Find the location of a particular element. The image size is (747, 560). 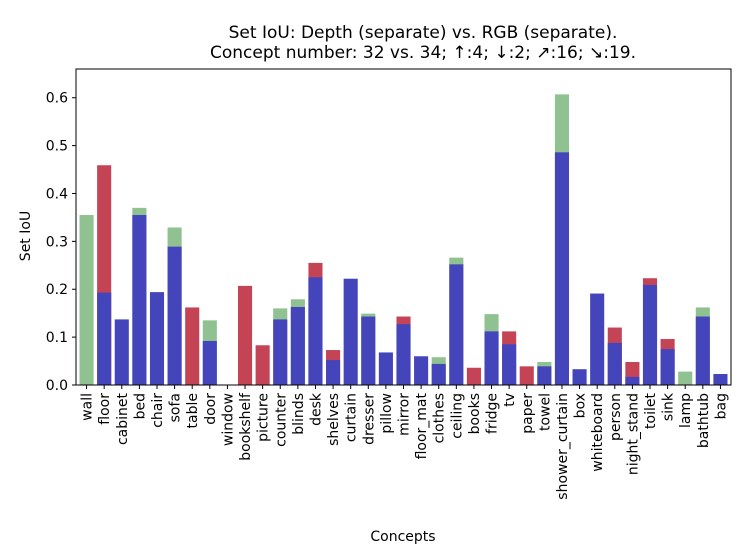

bar-sink-series-blue is located at coordinates (667, 367).